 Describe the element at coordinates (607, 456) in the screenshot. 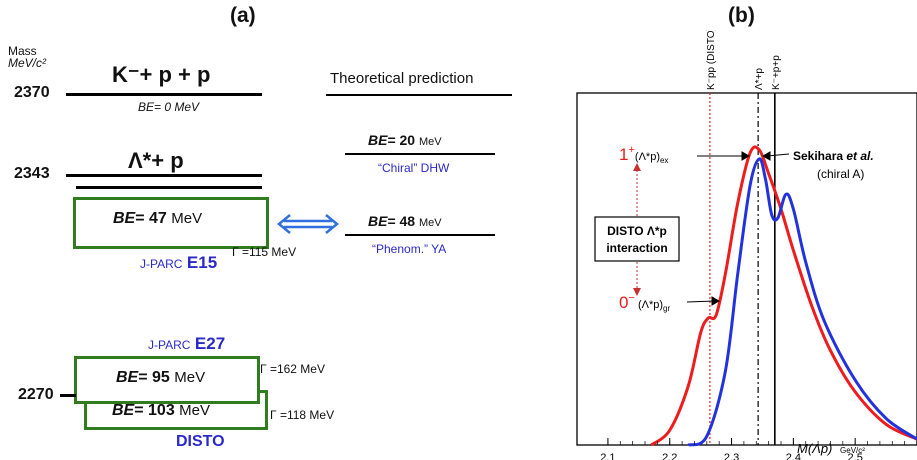

I see `x-tick-label-2.1: 2.1` at that location.